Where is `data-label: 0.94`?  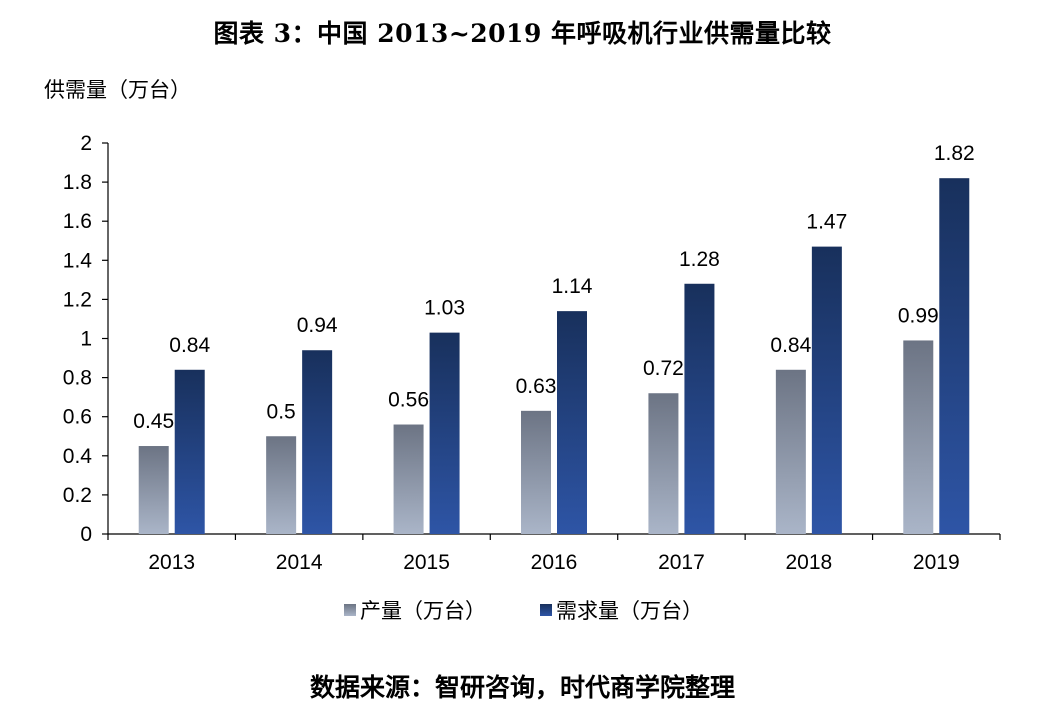 data-label: 0.94 is located at coordinates (317, 325).